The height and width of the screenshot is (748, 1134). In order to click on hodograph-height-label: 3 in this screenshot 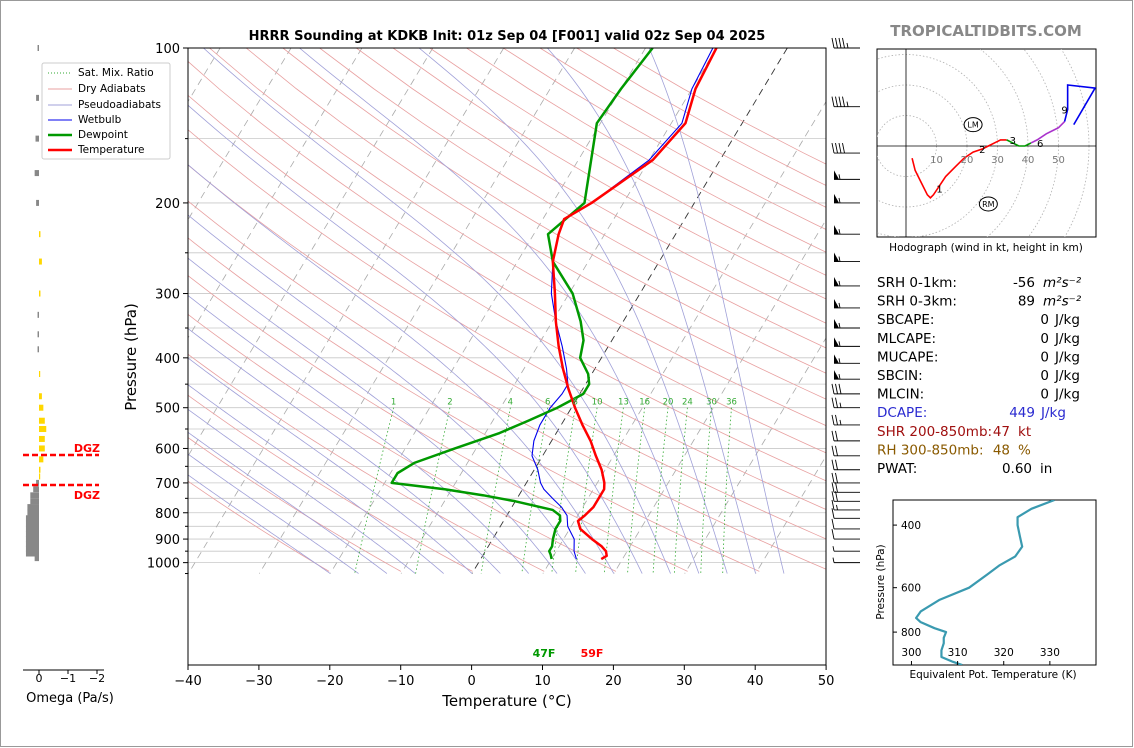, I will do `click(1013, 141)`.